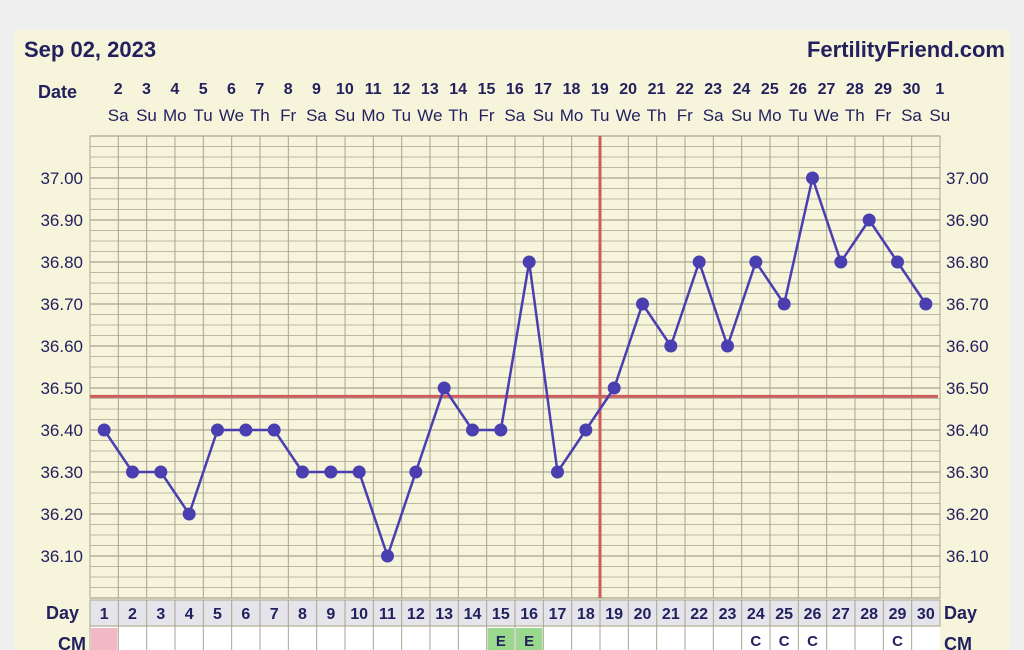  What do you see at coordinates (967, 346) in the screenshot?
I see `y-tick-label-right: 36.60` at bounding box center [967, 346].